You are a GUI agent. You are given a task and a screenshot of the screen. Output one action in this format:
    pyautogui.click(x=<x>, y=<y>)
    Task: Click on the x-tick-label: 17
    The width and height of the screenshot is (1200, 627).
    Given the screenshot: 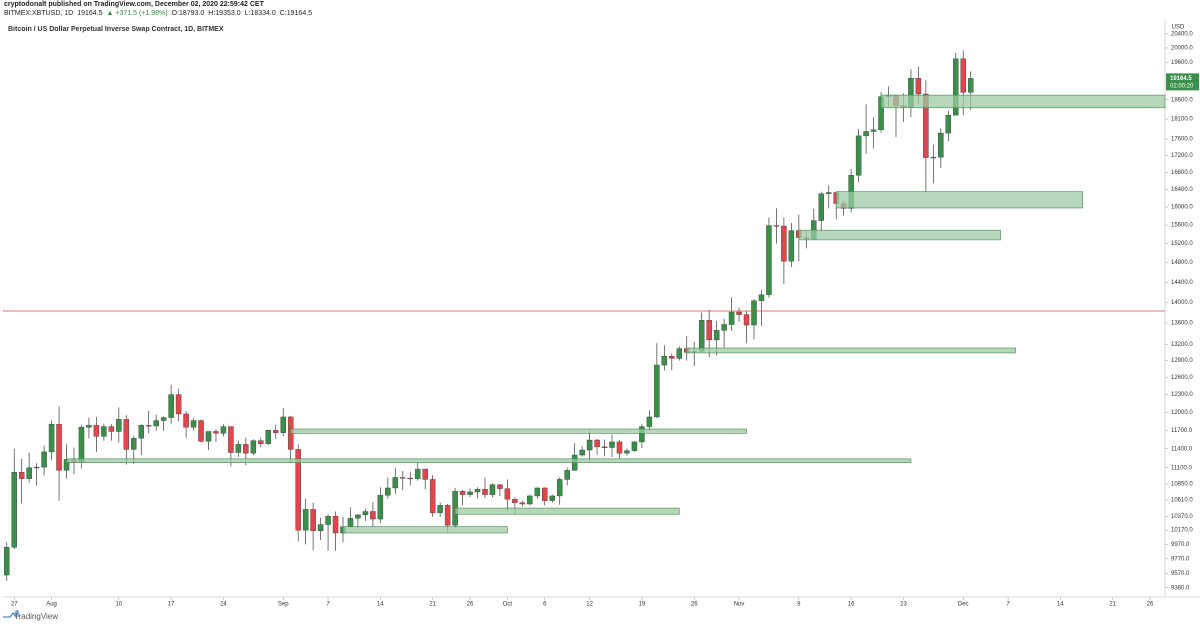 What is the action you would take?
    pyautogui.click(x=171, y=605)
    